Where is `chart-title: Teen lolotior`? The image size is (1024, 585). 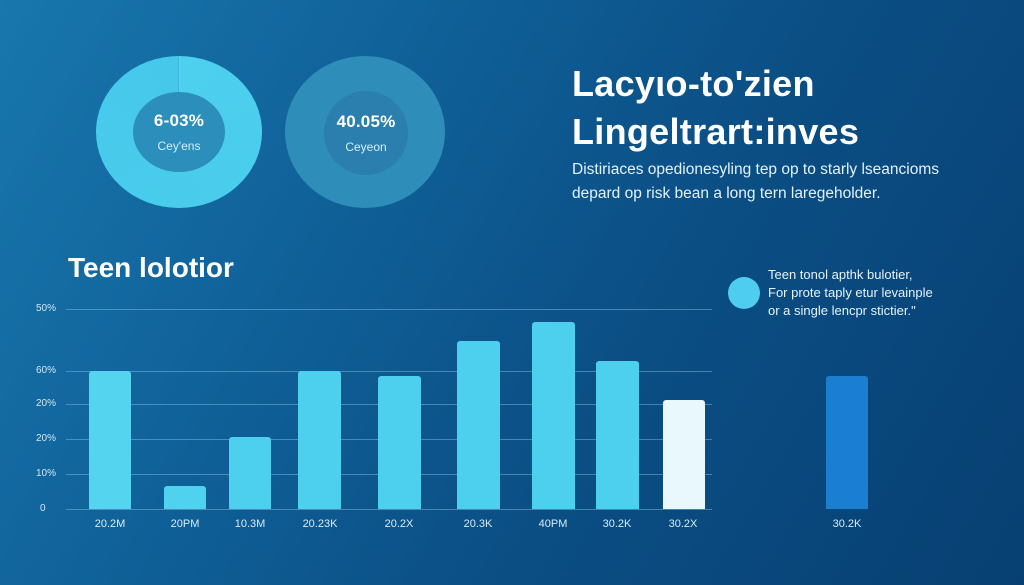
chart-title: Teen lolotior is located at coordinates (151, 267).